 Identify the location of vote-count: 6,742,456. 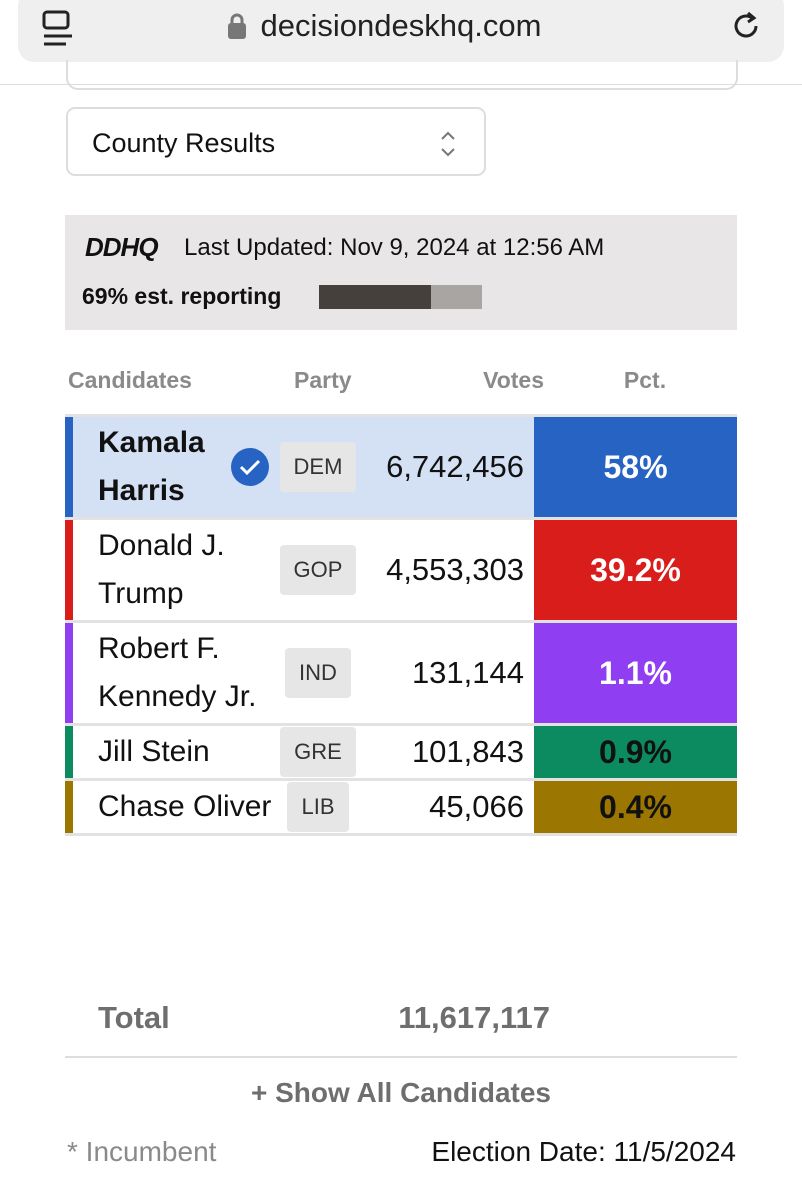
(455, 466).